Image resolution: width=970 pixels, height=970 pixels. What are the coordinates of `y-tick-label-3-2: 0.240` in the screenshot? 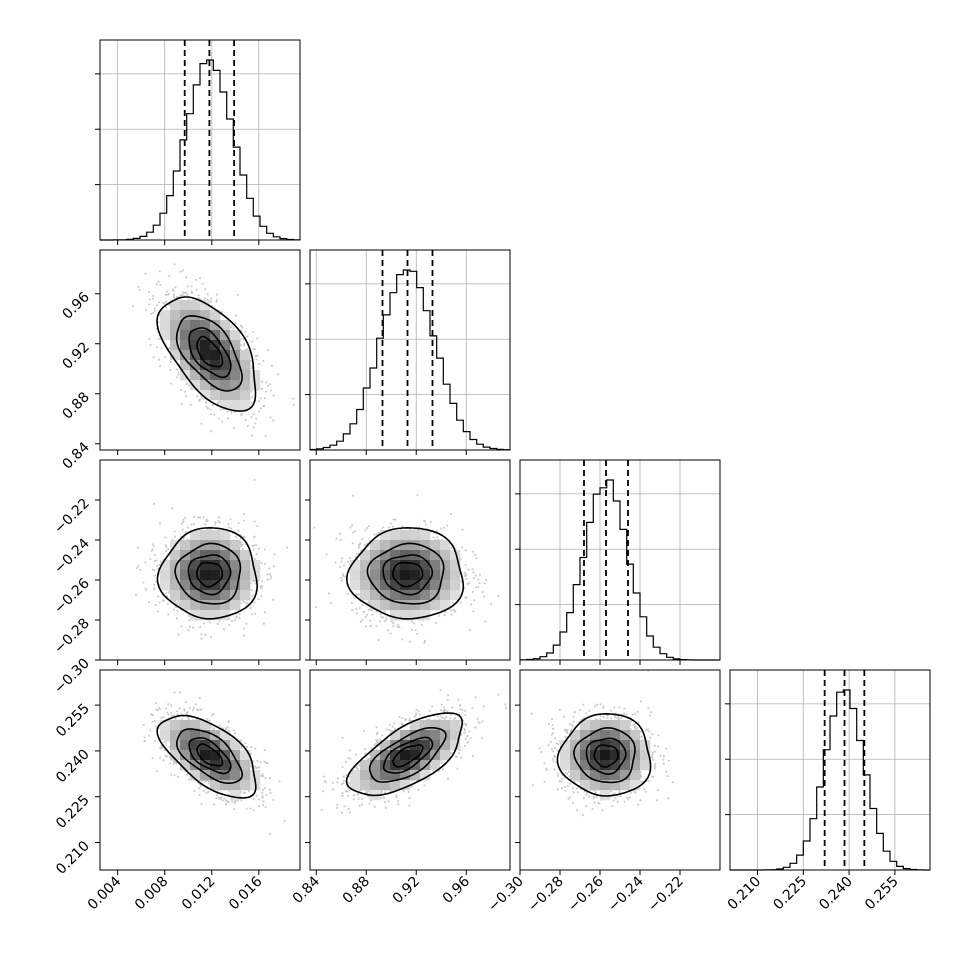 It's located at (73, 766).